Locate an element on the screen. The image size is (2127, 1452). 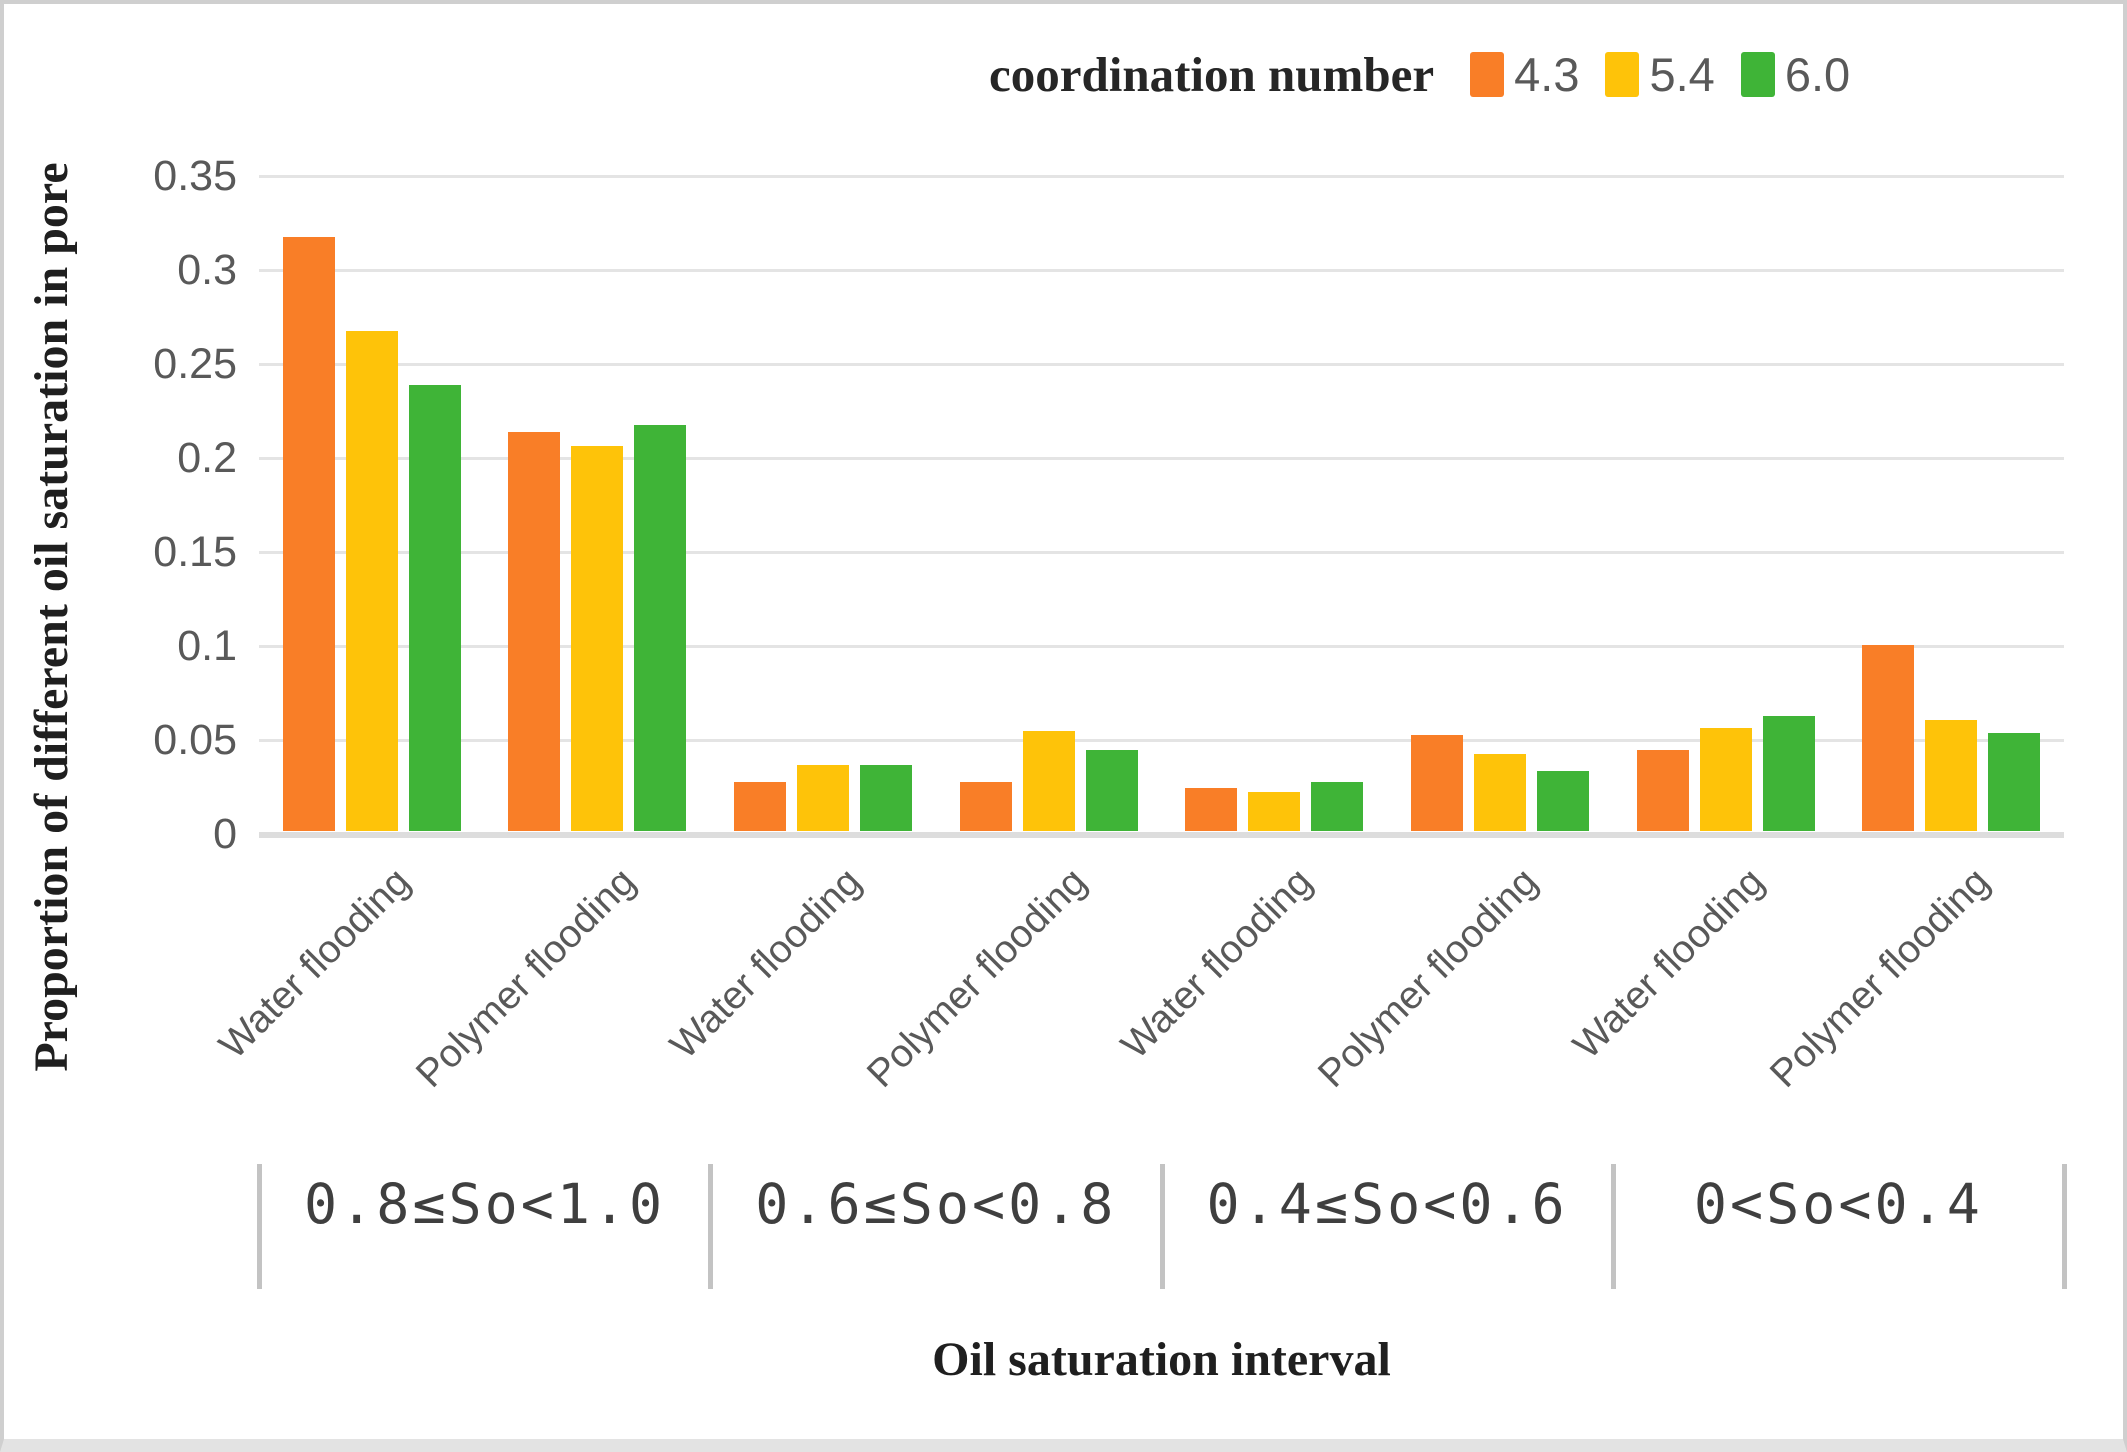
y-tick-label: 0.25 is located at coordinates (195, 364).